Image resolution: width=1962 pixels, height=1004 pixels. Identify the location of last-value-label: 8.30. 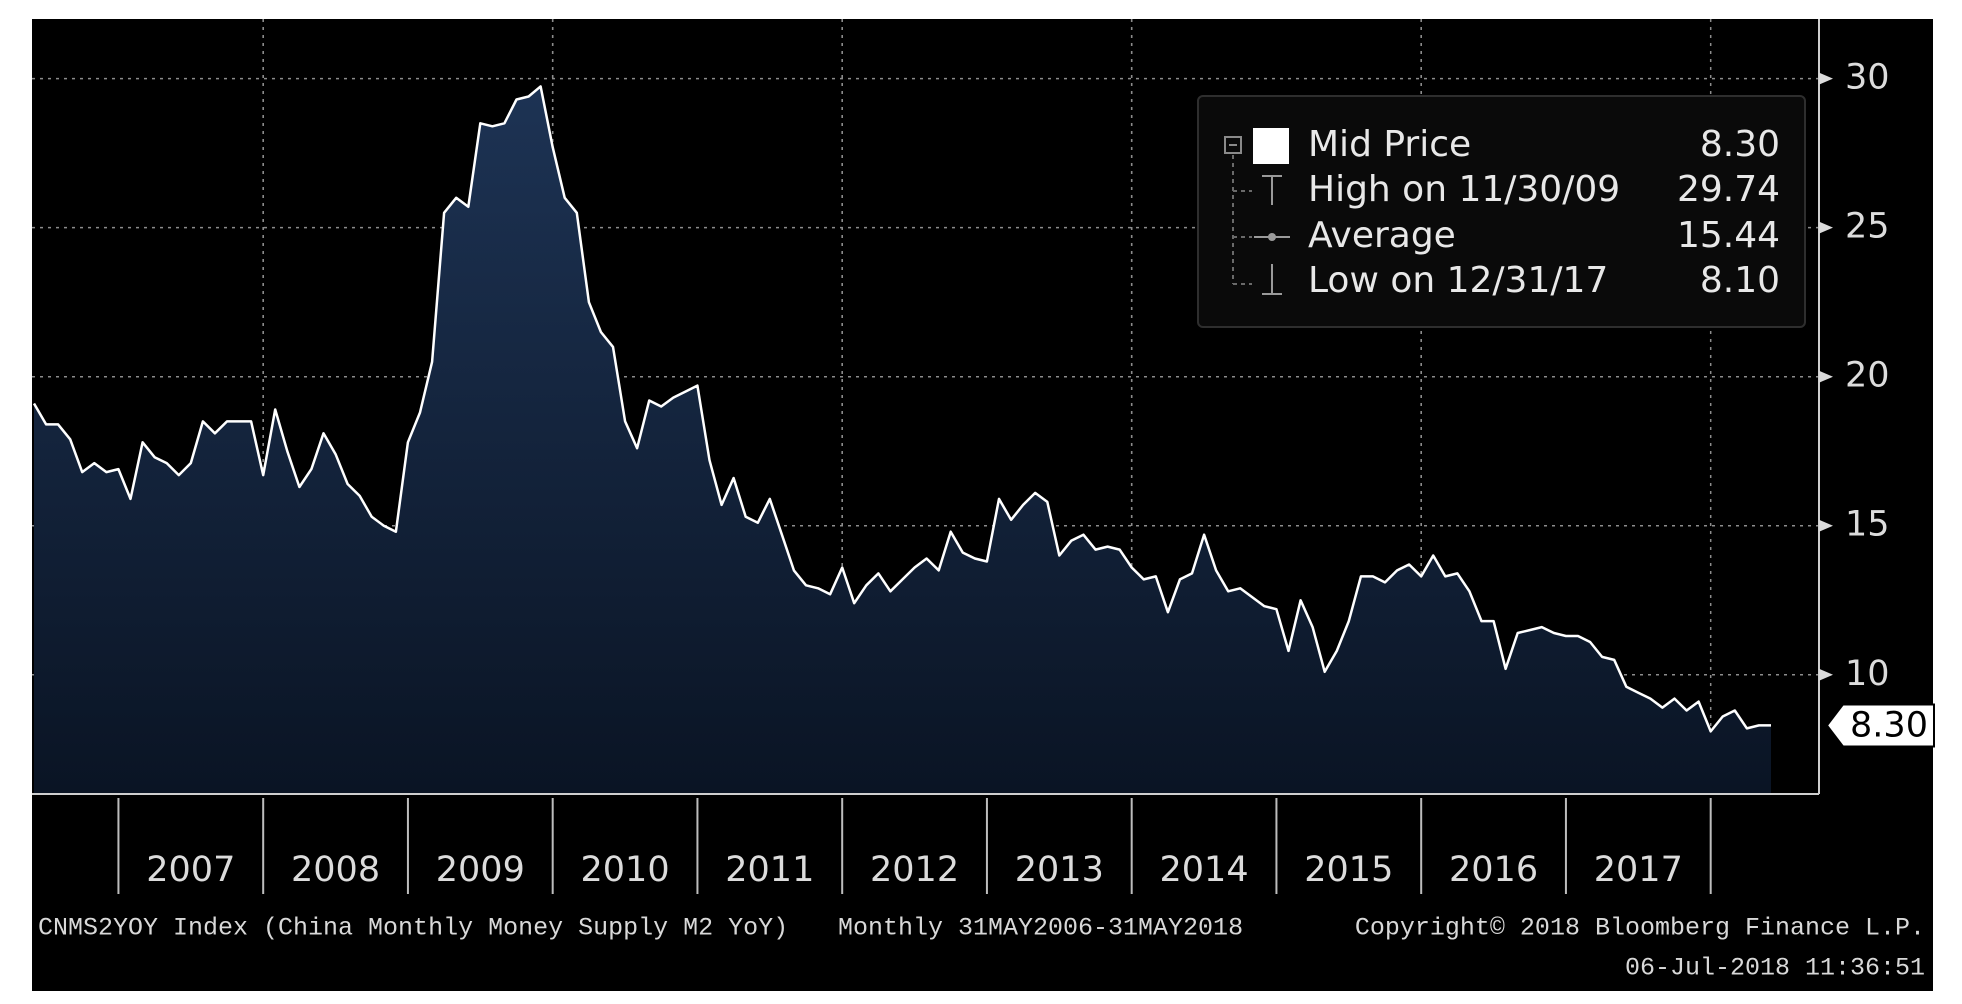
(1889, 725).